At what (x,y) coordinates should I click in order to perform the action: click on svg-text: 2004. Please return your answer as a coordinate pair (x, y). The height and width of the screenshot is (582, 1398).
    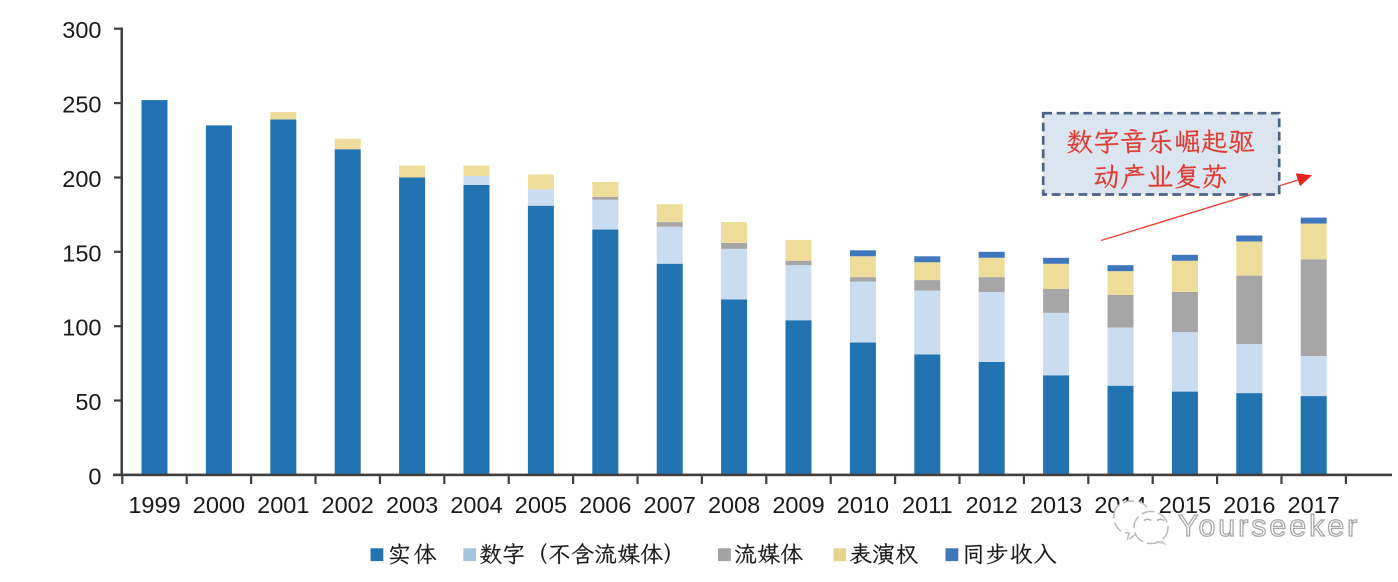
    Looking at the image, I should click on (476, 505).